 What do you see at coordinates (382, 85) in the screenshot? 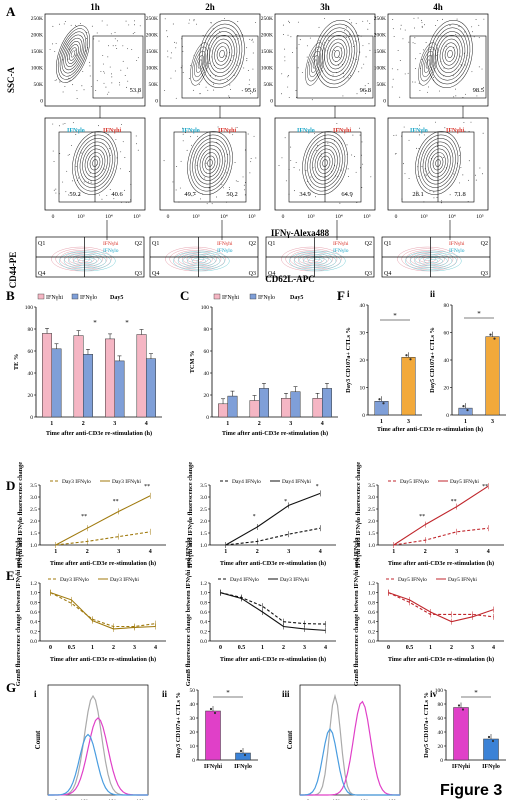
I see `y-tick-label: 50K` at bounding box center [382, 85].